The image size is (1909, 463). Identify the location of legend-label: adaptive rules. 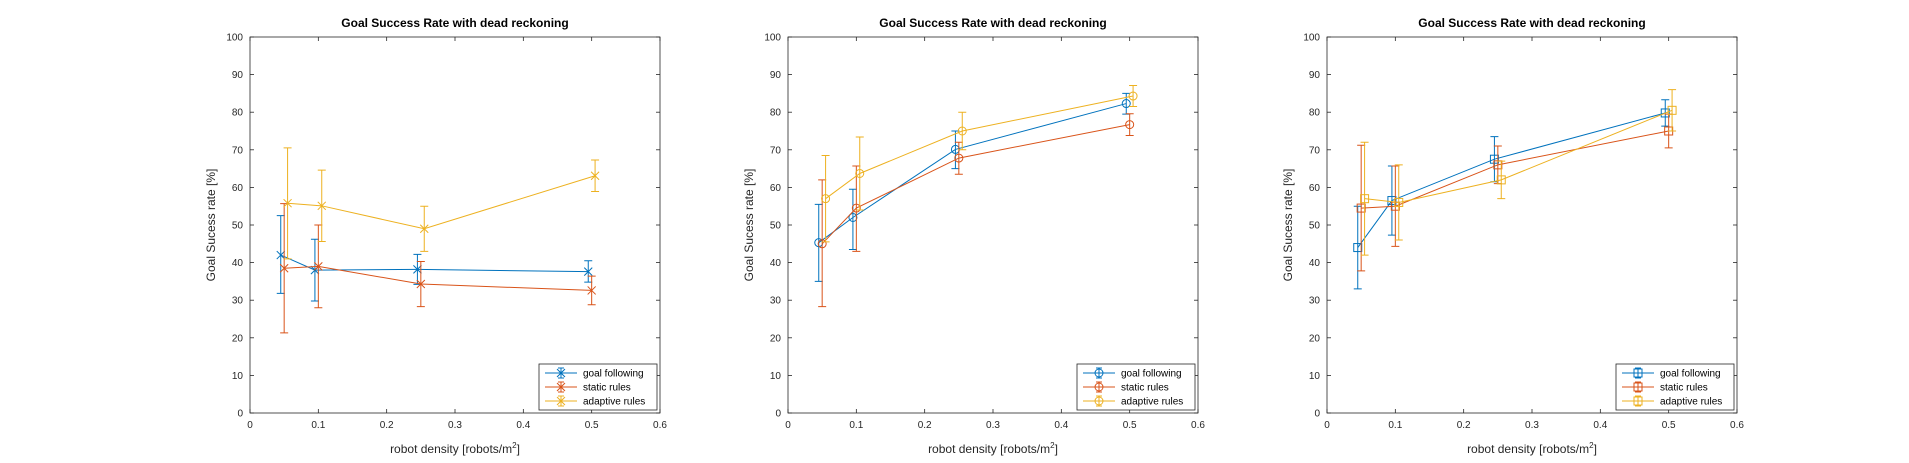
(1152, 402).